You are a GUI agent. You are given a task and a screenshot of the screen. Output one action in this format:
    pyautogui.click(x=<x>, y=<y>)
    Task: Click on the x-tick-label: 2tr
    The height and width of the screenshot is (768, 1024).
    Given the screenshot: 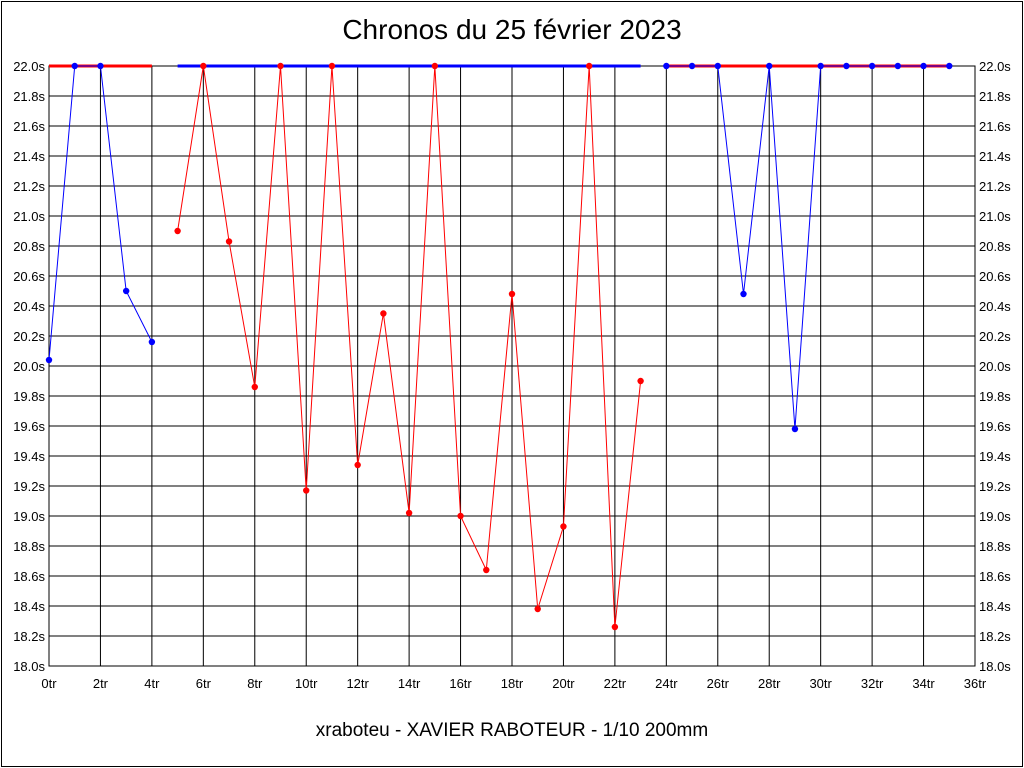 What is the action you would take?
    pyautogui.click(x=101, y=683)
    